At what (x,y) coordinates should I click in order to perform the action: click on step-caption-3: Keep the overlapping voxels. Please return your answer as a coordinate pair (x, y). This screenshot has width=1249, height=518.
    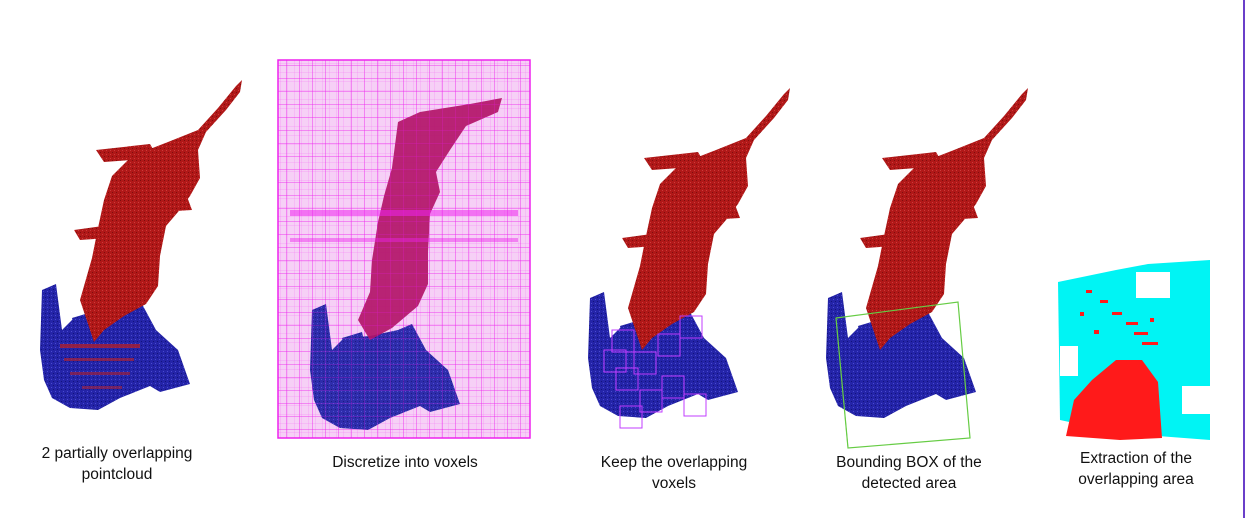
    Looking at the image, I should click on (674, 473).